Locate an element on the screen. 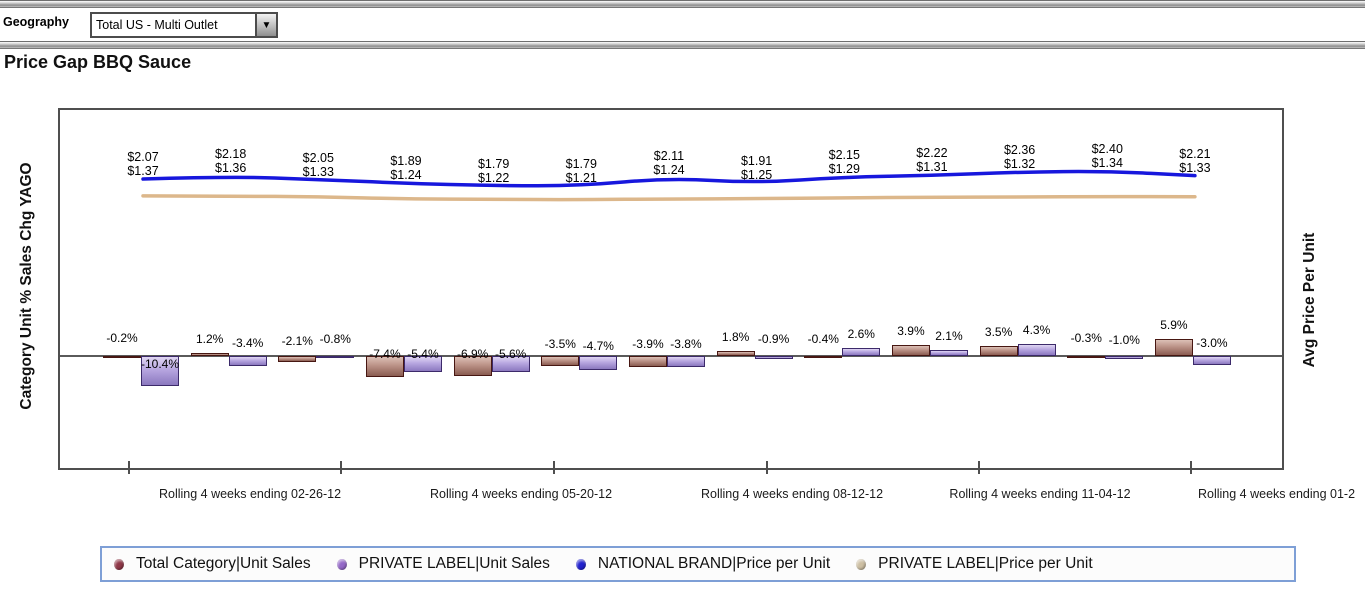  bar-value-label: -0.4% is located at coordinates (823, 338).